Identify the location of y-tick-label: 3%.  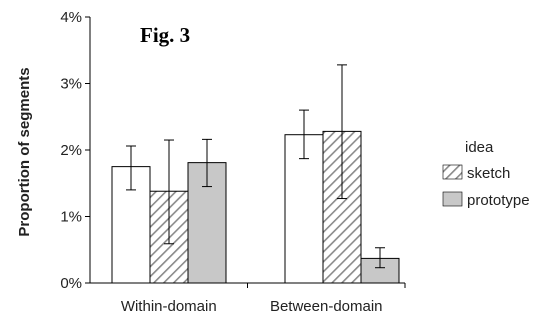
(71, 84).